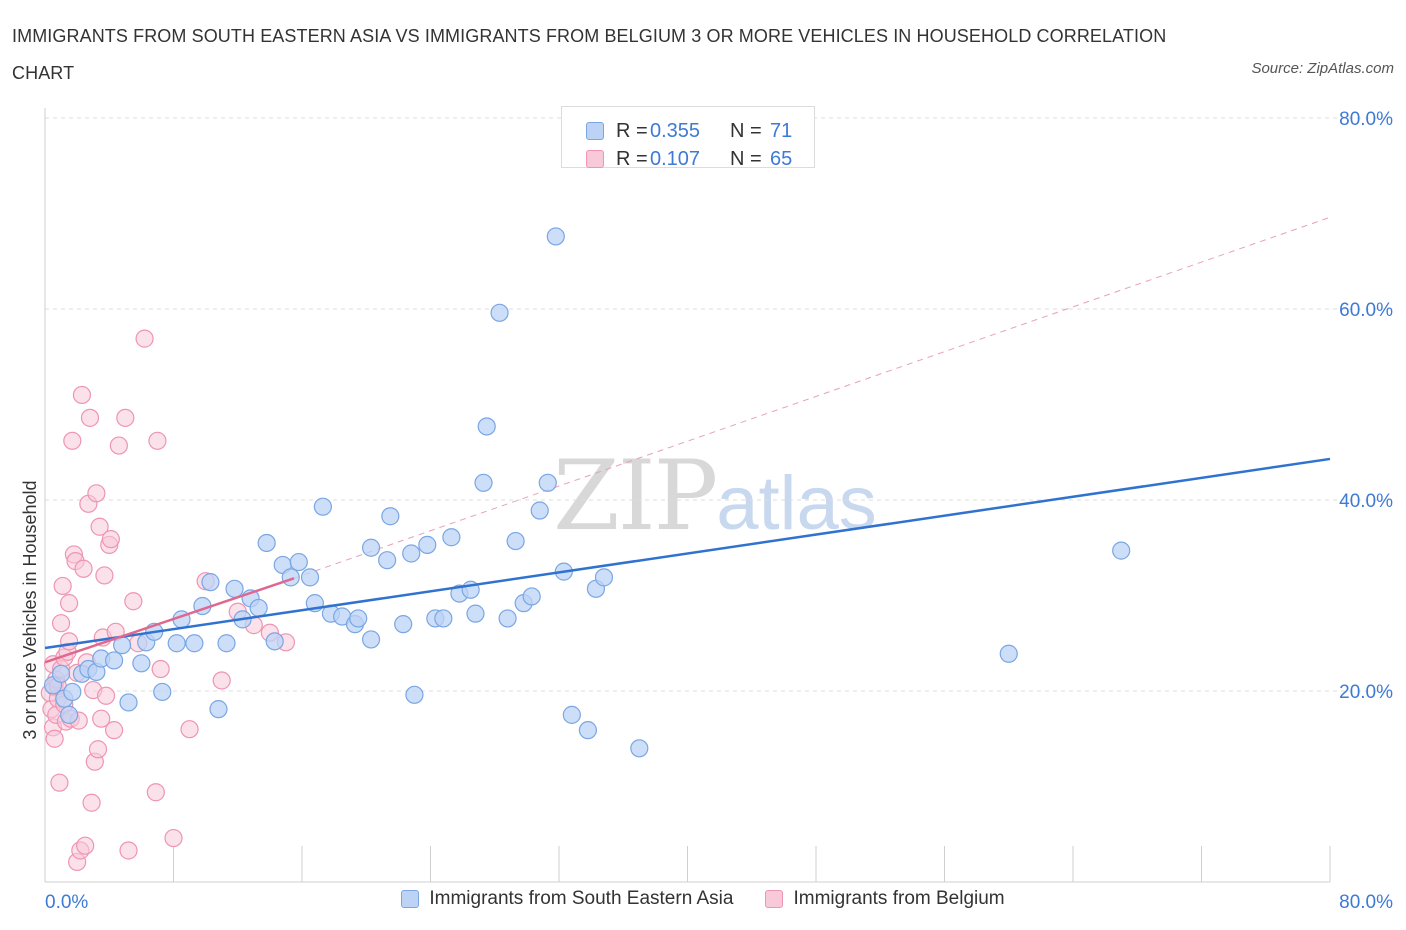 Image resolution: width=1406 pixels, height=930 pixels. Describe the element at coordinates (675, 130) in the screenshot. I see `stats-r-value: 0.355` at that location.